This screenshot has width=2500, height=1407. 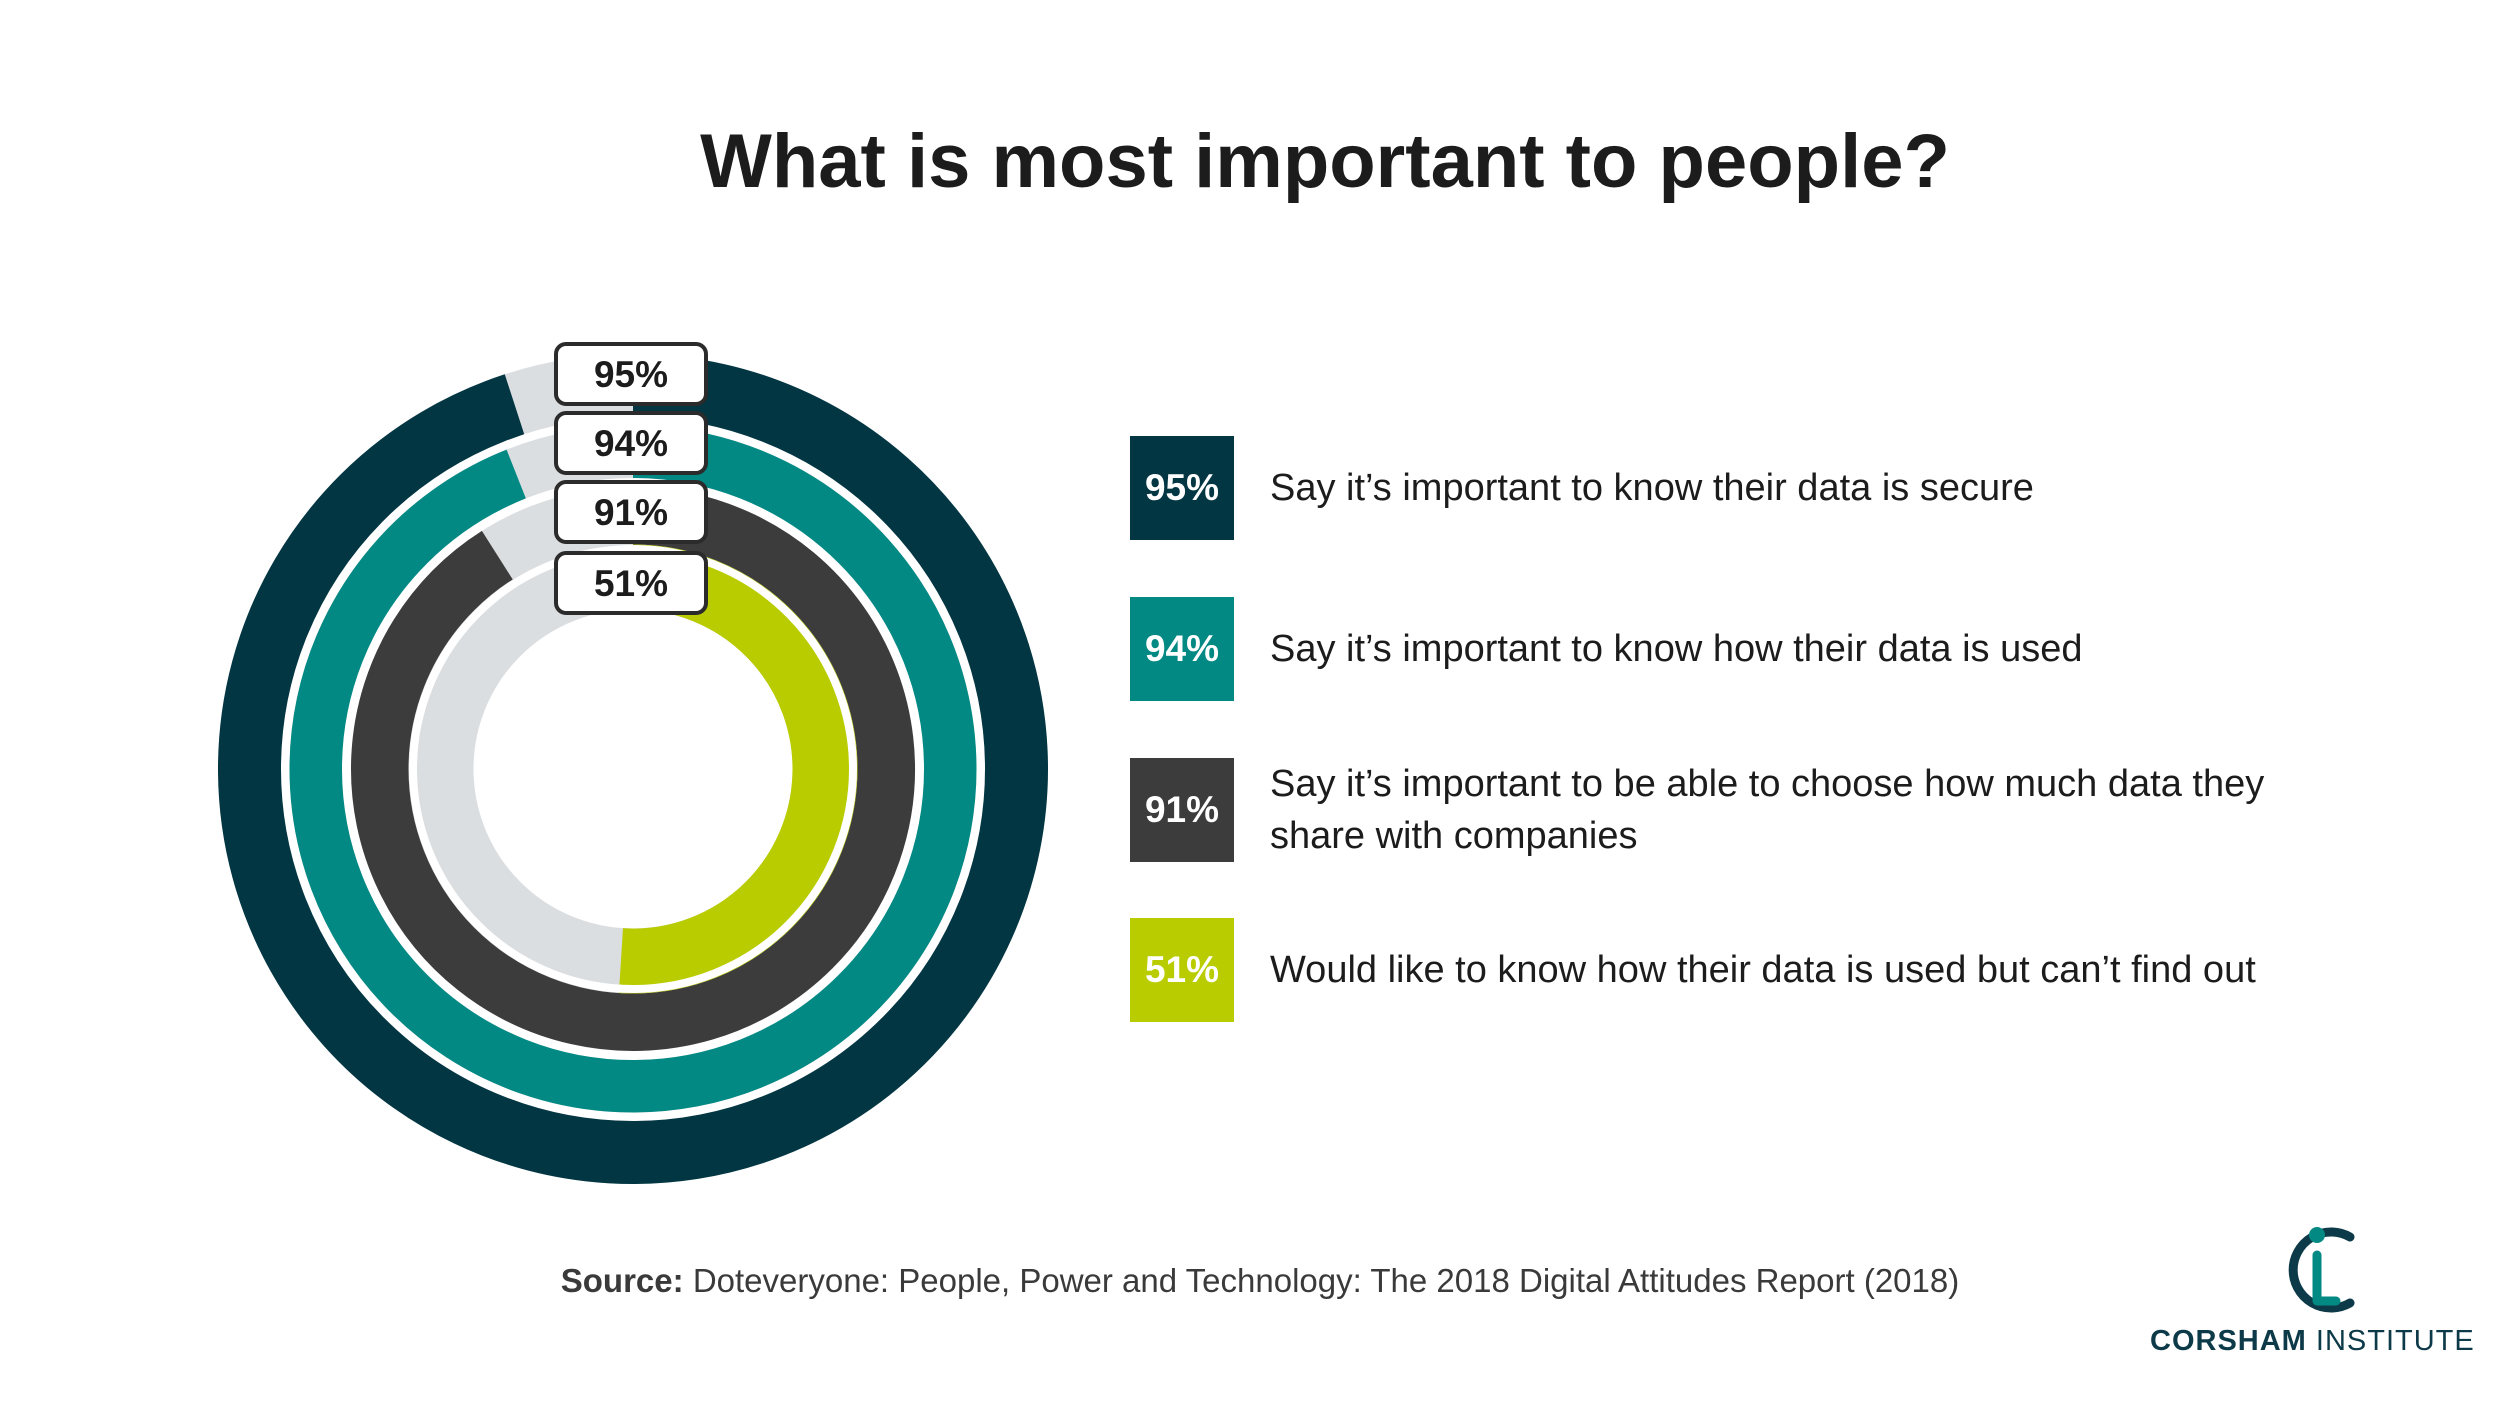 I want to click on ring-value-label-cant-find: 51%, so click(x=631, y=583).